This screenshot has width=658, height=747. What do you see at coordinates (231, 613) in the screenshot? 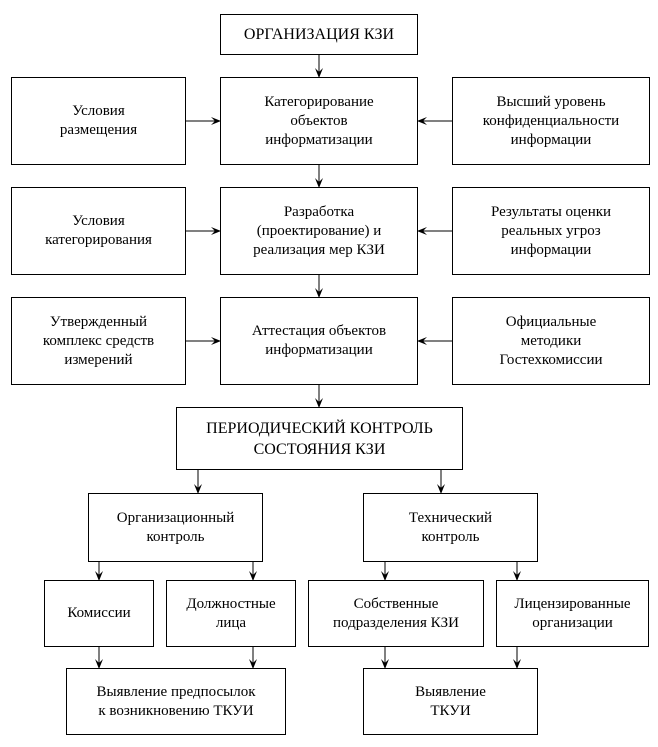
I see `officials-box: Должностные лица` at bounding box center [231, 613].